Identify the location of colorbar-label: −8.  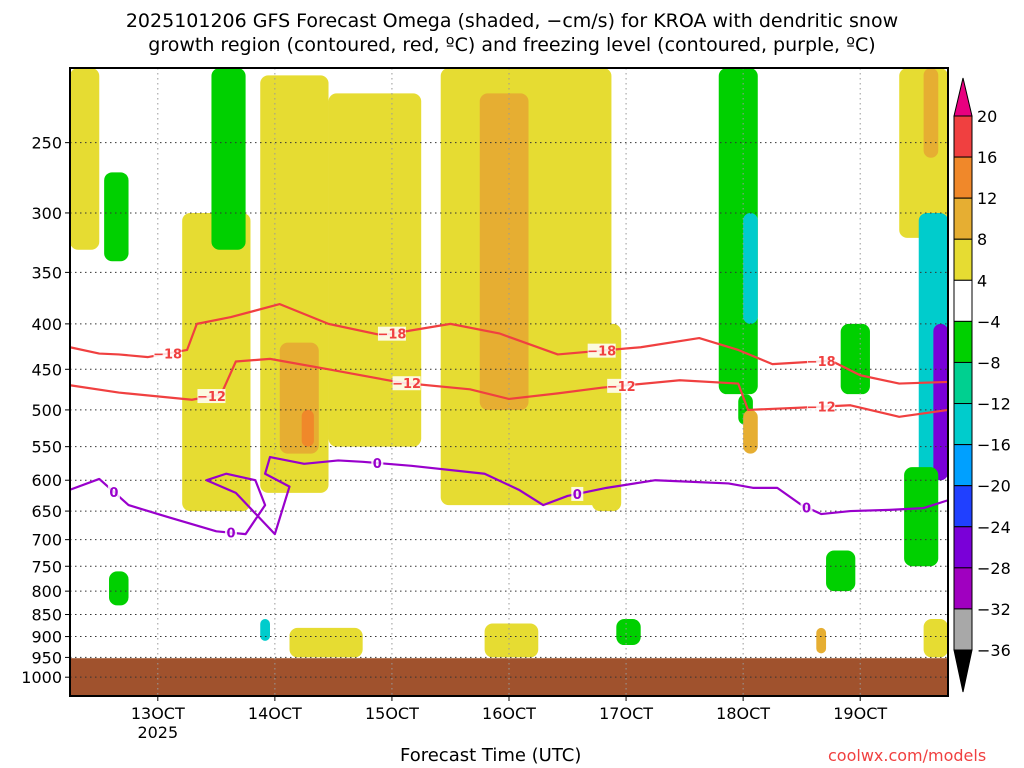
(989, 362).